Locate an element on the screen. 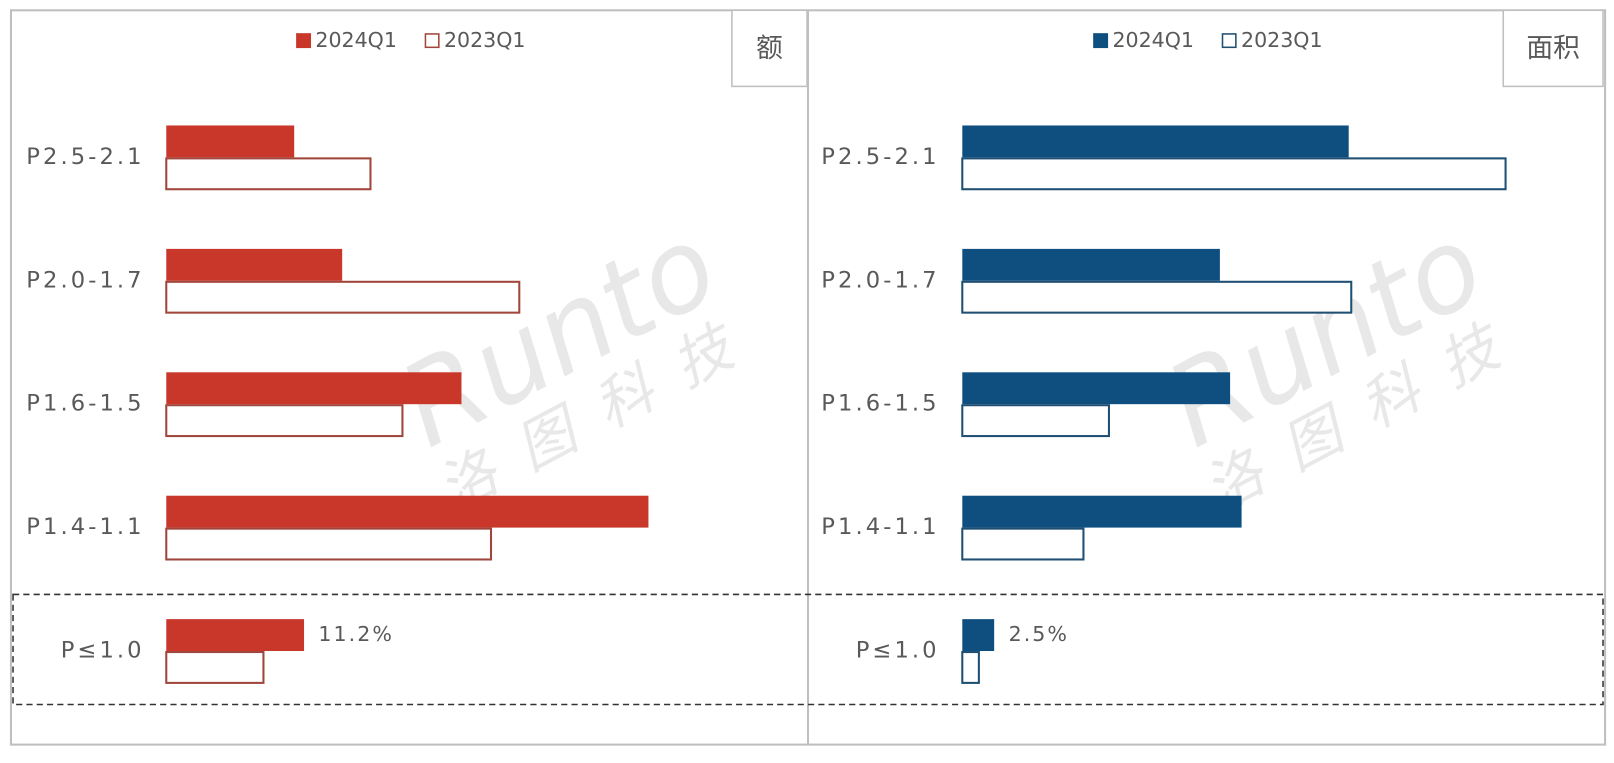 The image size is (1614, 763). value-label: 11.2% is located at coordinates (356, 634).